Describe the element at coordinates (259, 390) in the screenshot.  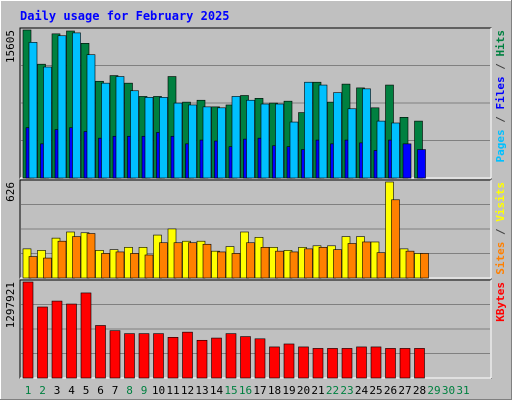
I see `x-tick-label: 17` at that location.